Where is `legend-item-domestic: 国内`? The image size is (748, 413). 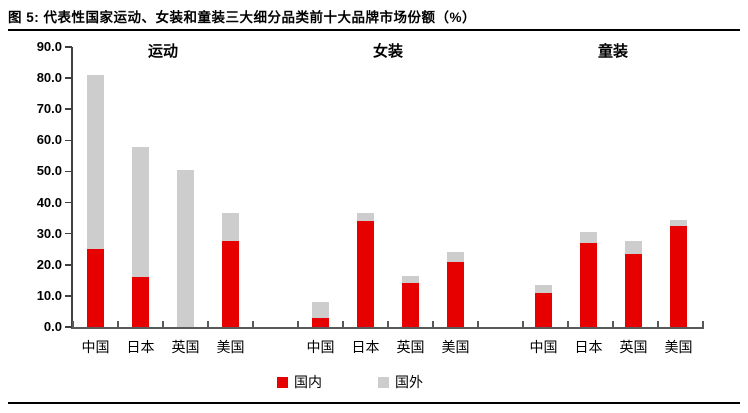
legend-item-domestic: 国内 is located at coordinates (299, 382).